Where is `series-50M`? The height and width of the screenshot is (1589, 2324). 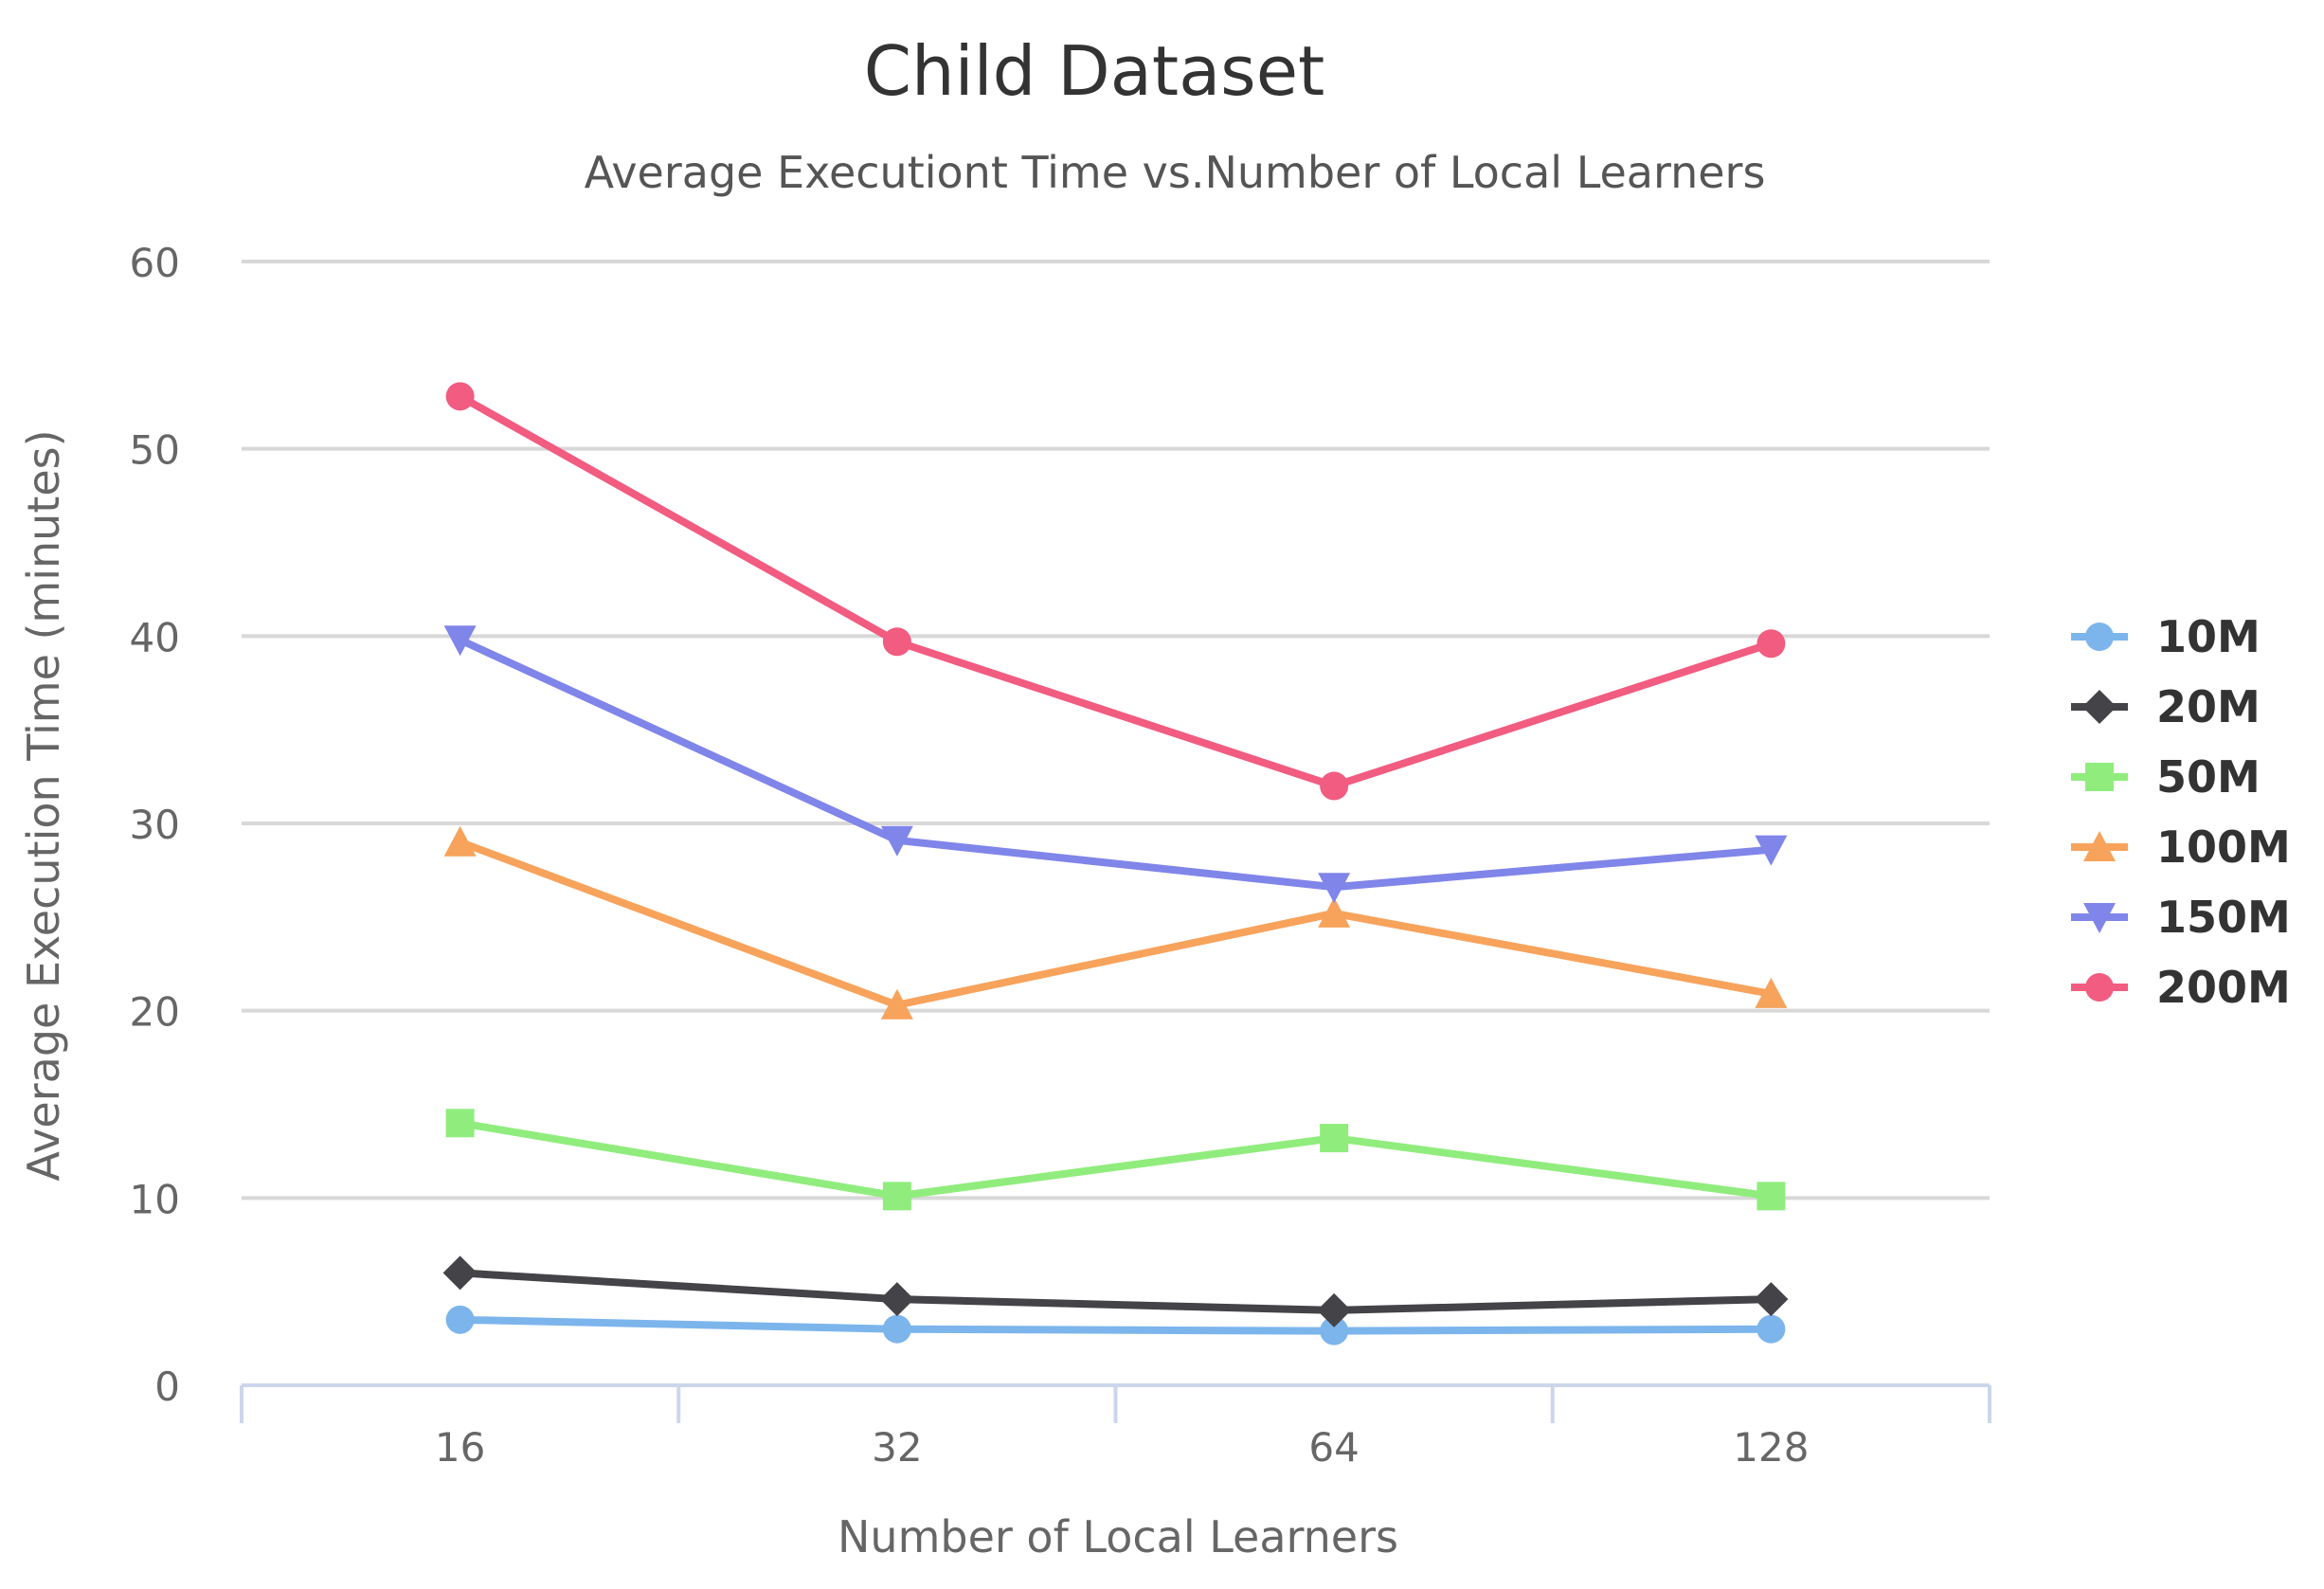 series-50M is located at coordinates (1115, 1160).